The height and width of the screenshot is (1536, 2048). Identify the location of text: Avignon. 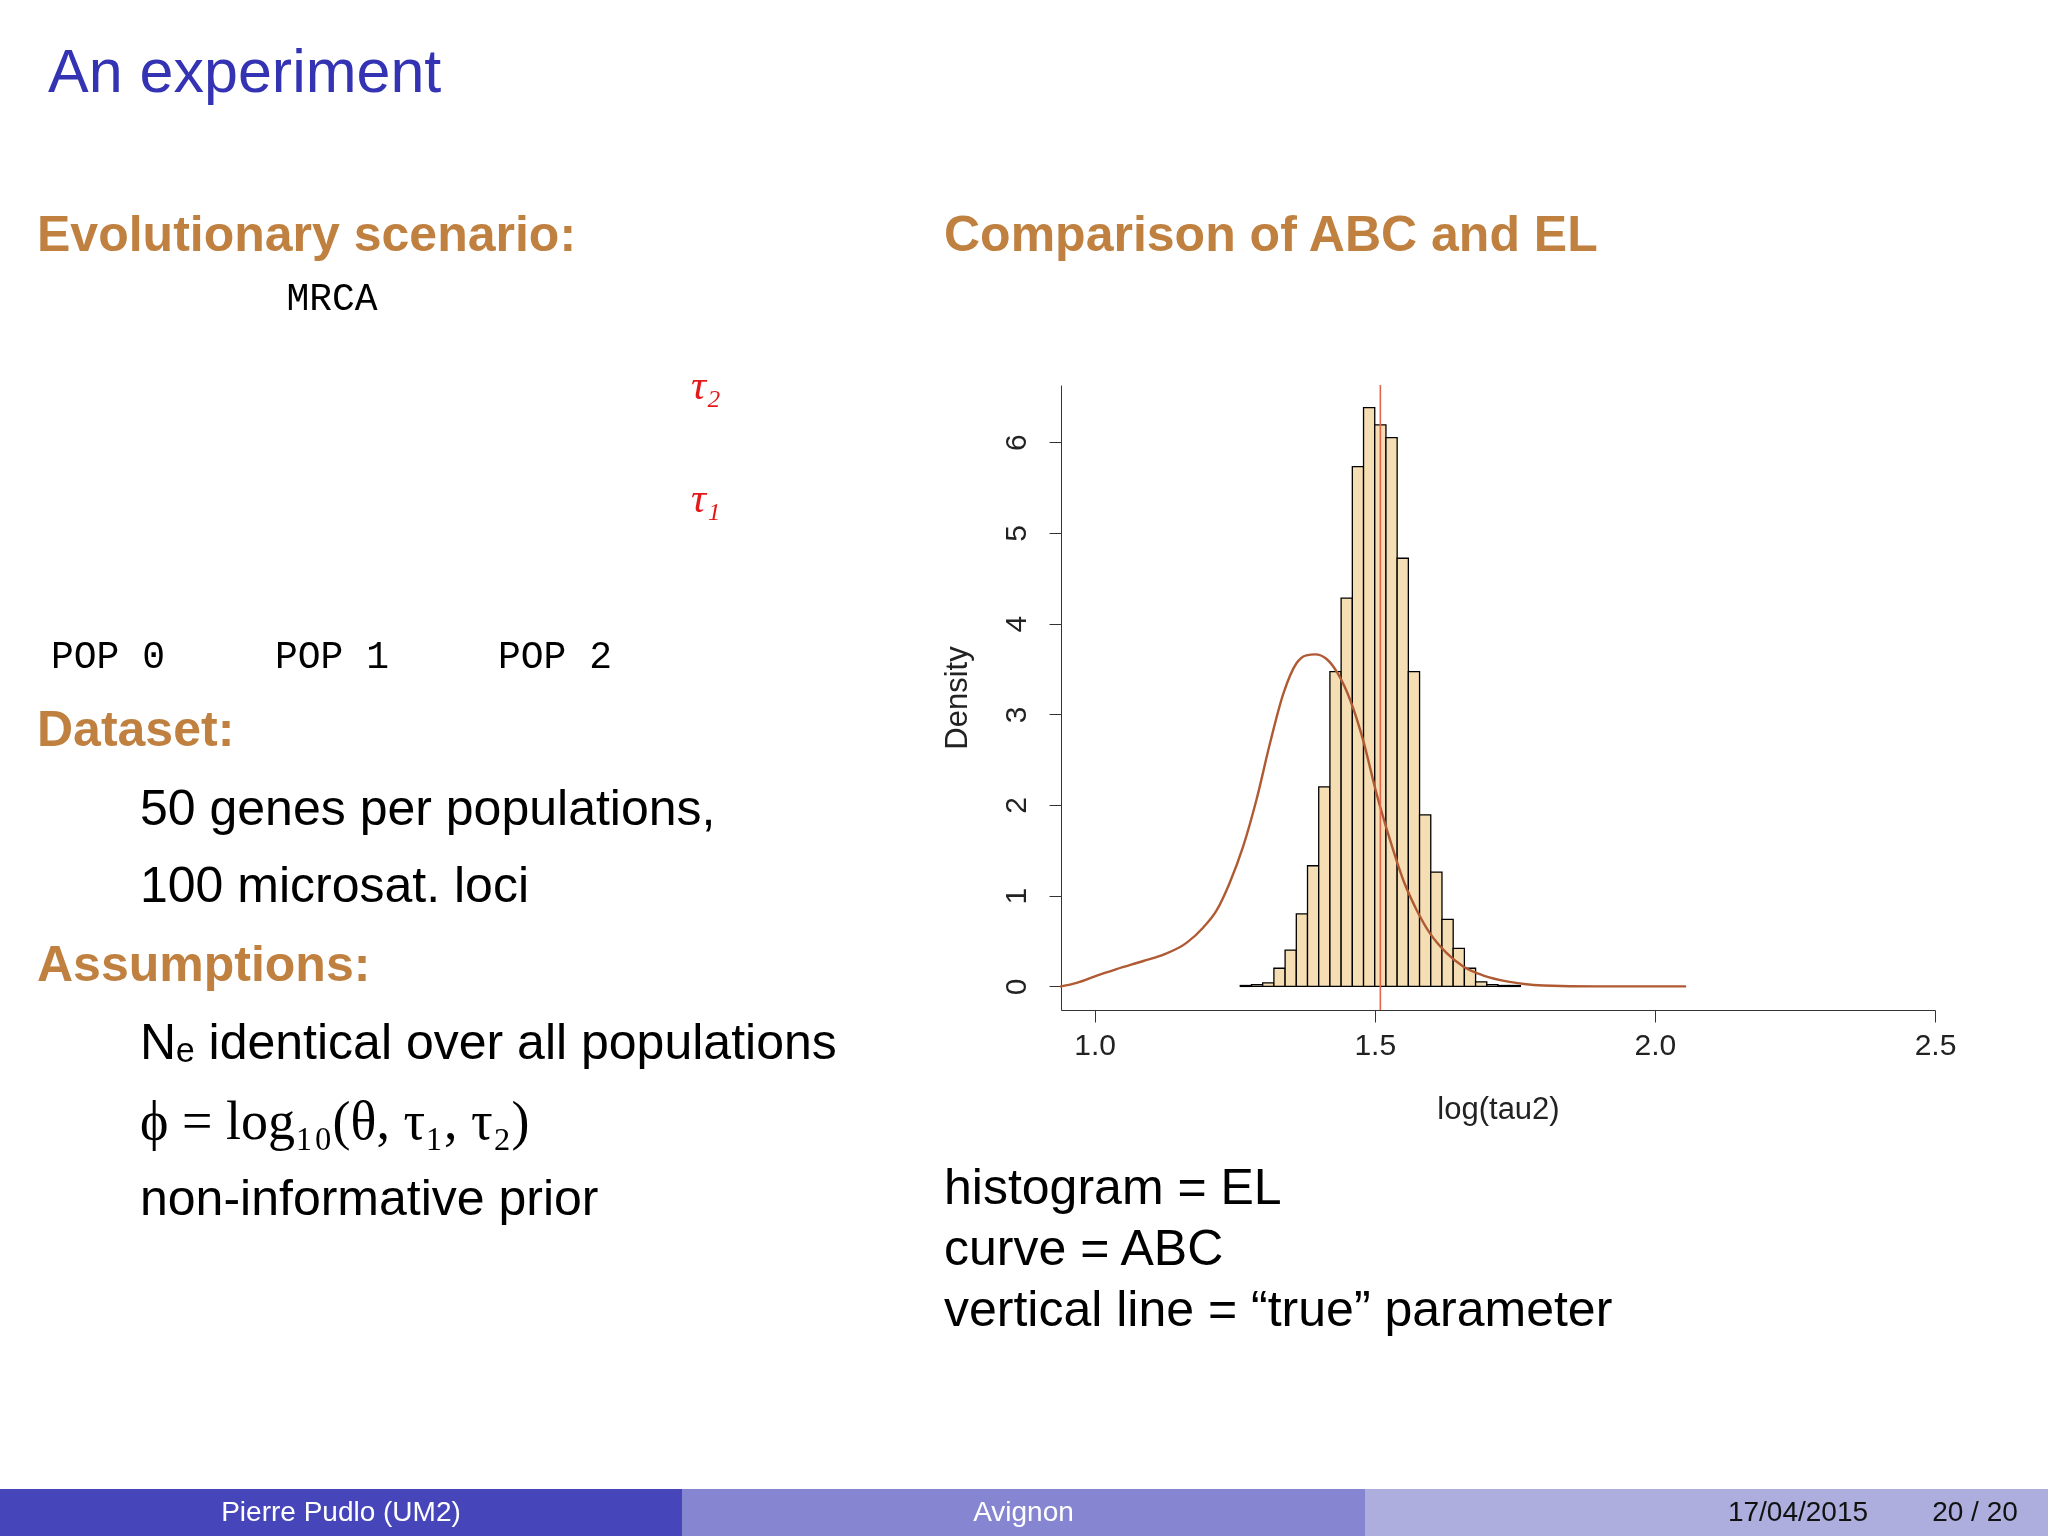
(1023, 1511).